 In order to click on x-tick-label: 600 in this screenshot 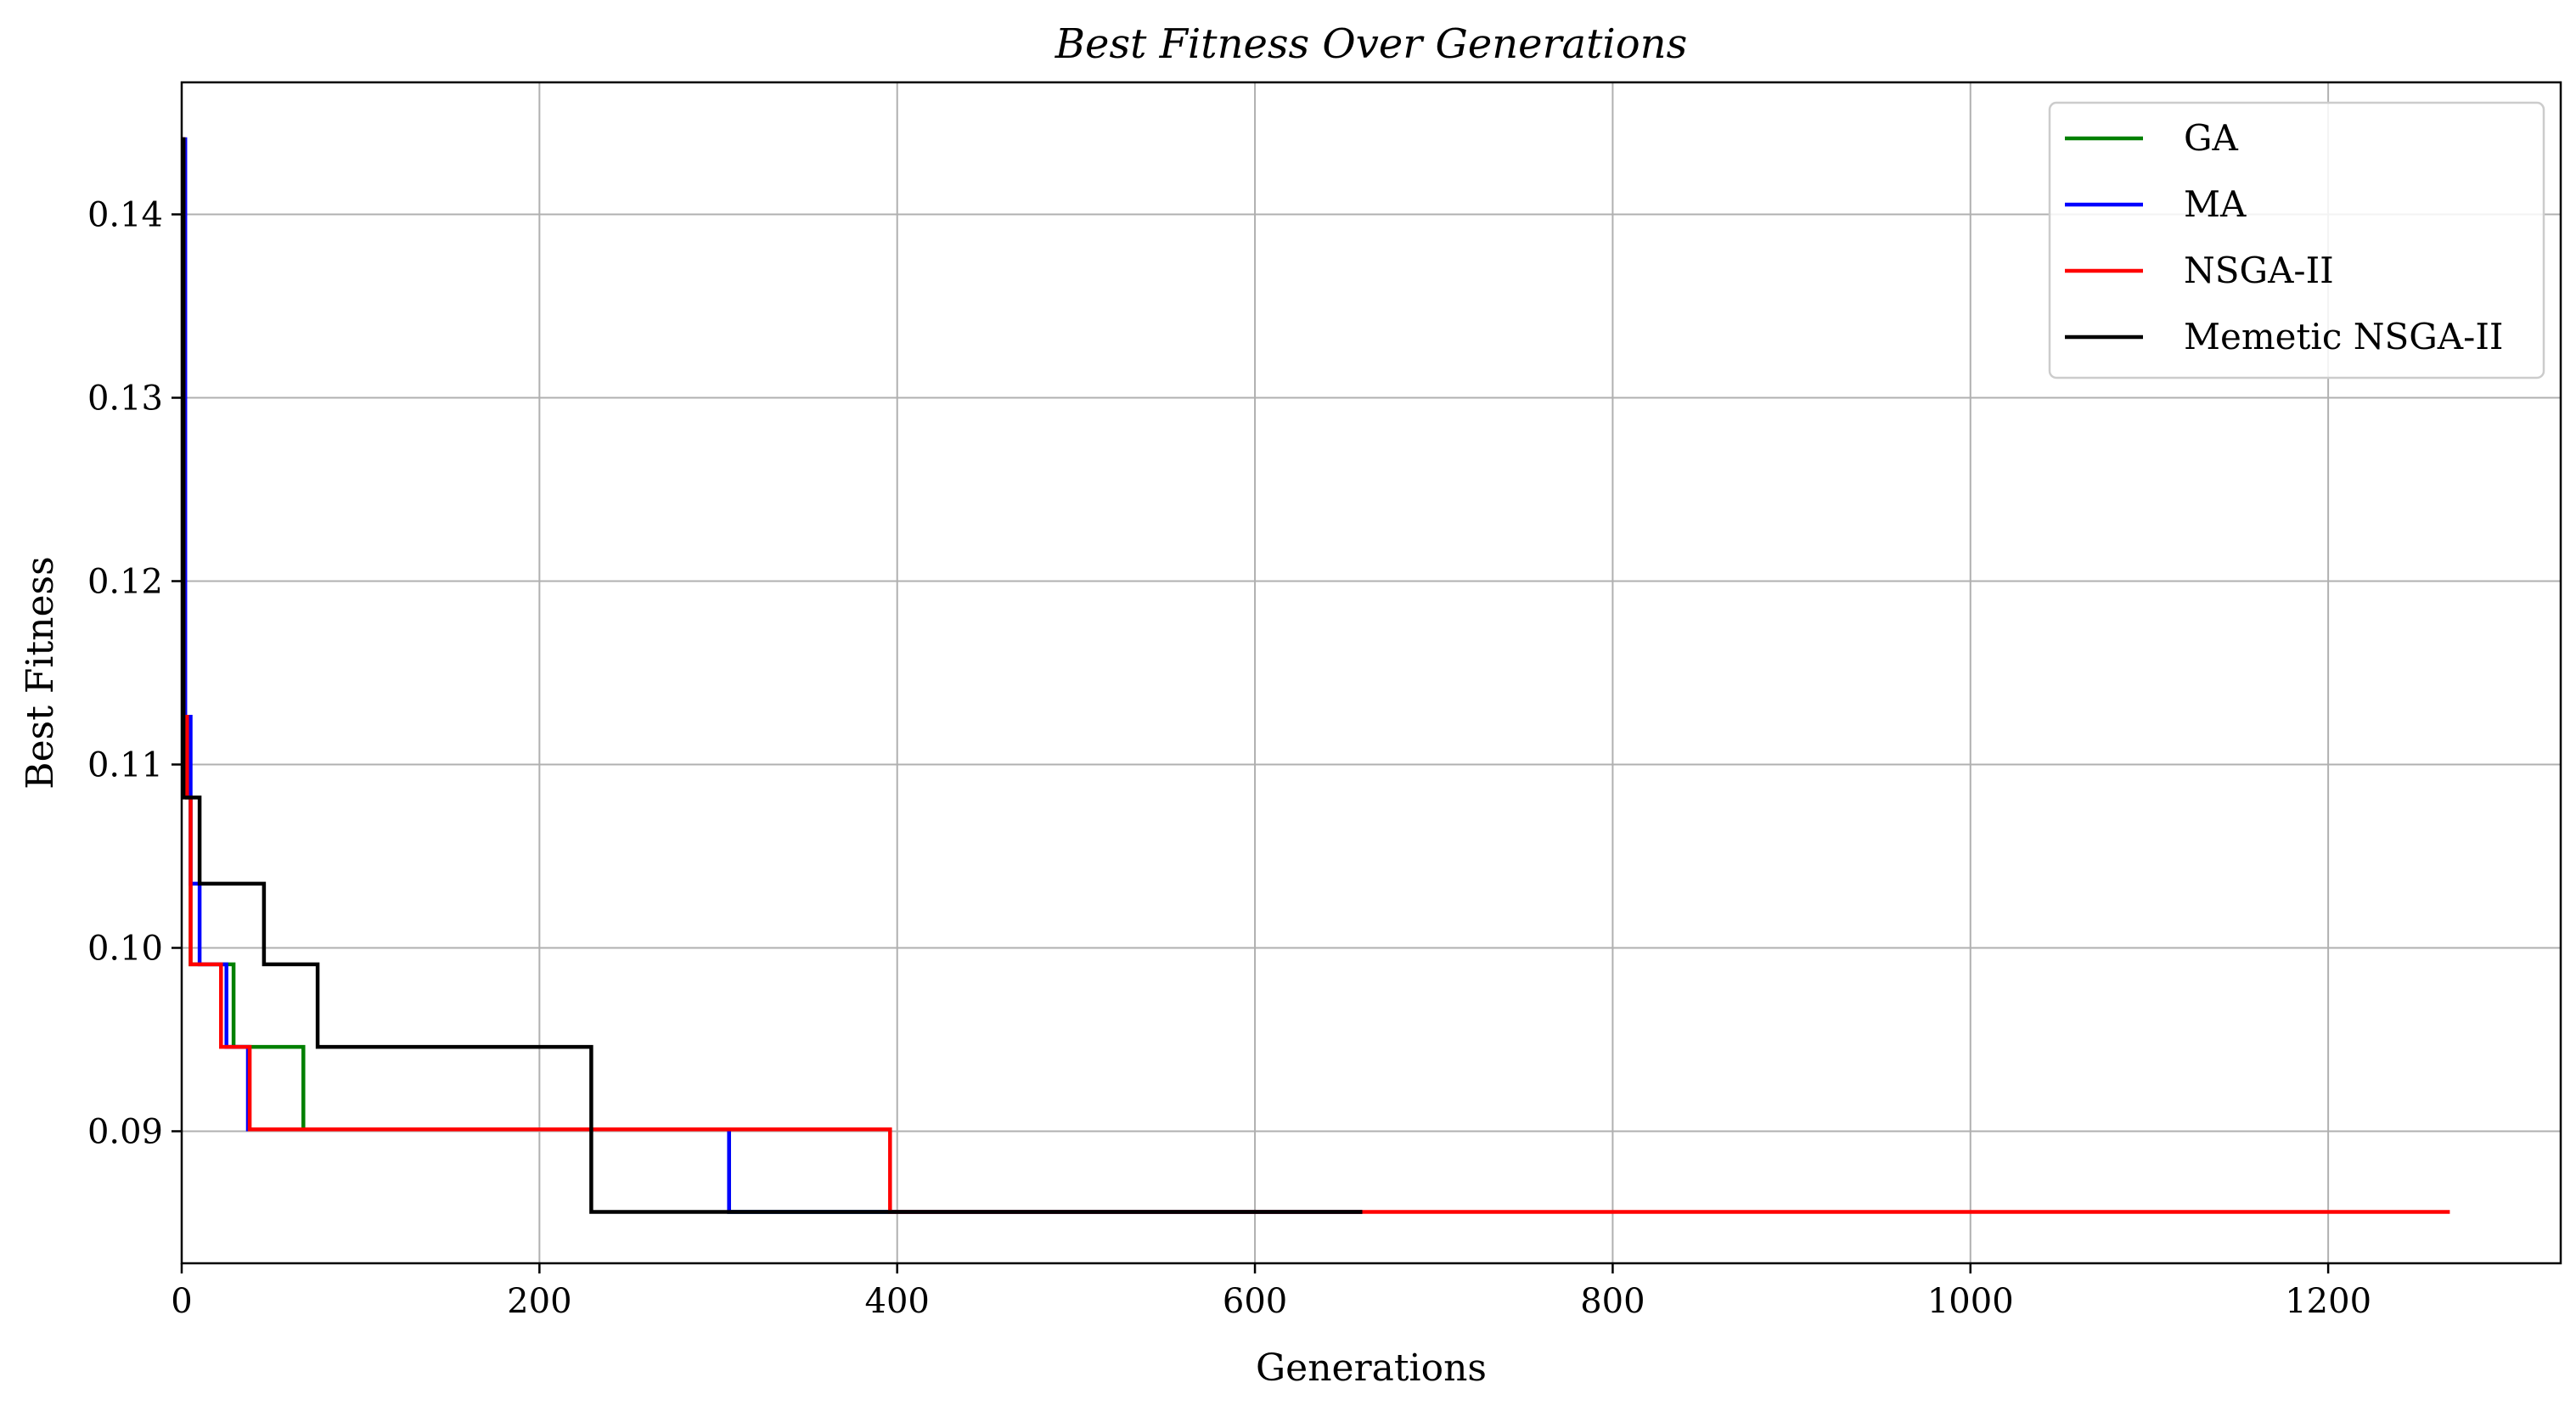, I will do `click(1255, 1301)`.